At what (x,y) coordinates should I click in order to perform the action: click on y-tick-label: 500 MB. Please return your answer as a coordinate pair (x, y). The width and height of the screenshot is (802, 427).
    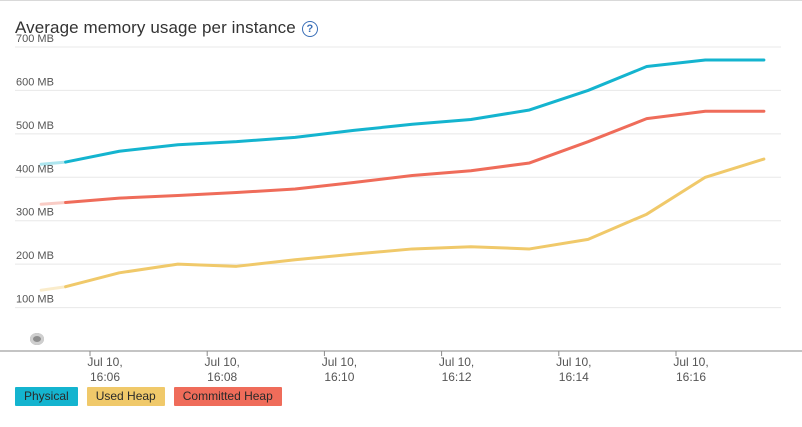
    Looking at the image, I should click on (35, 126).